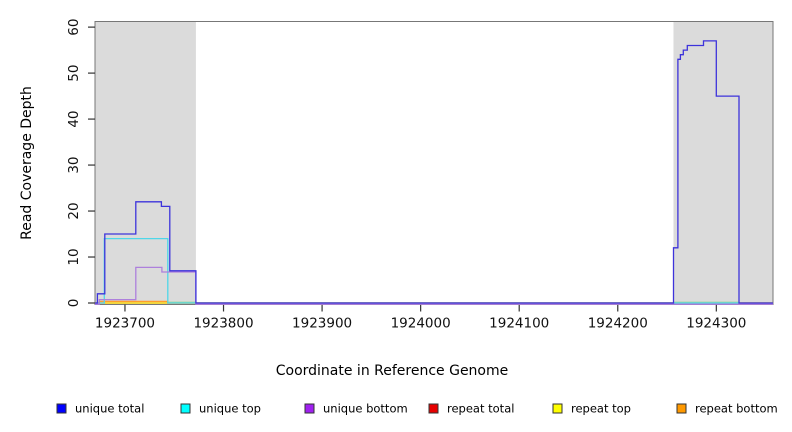 Image resolution: width=792 pixels, height=432 pixels. I want to click on y-tick-label: 50, so click(74, 73).